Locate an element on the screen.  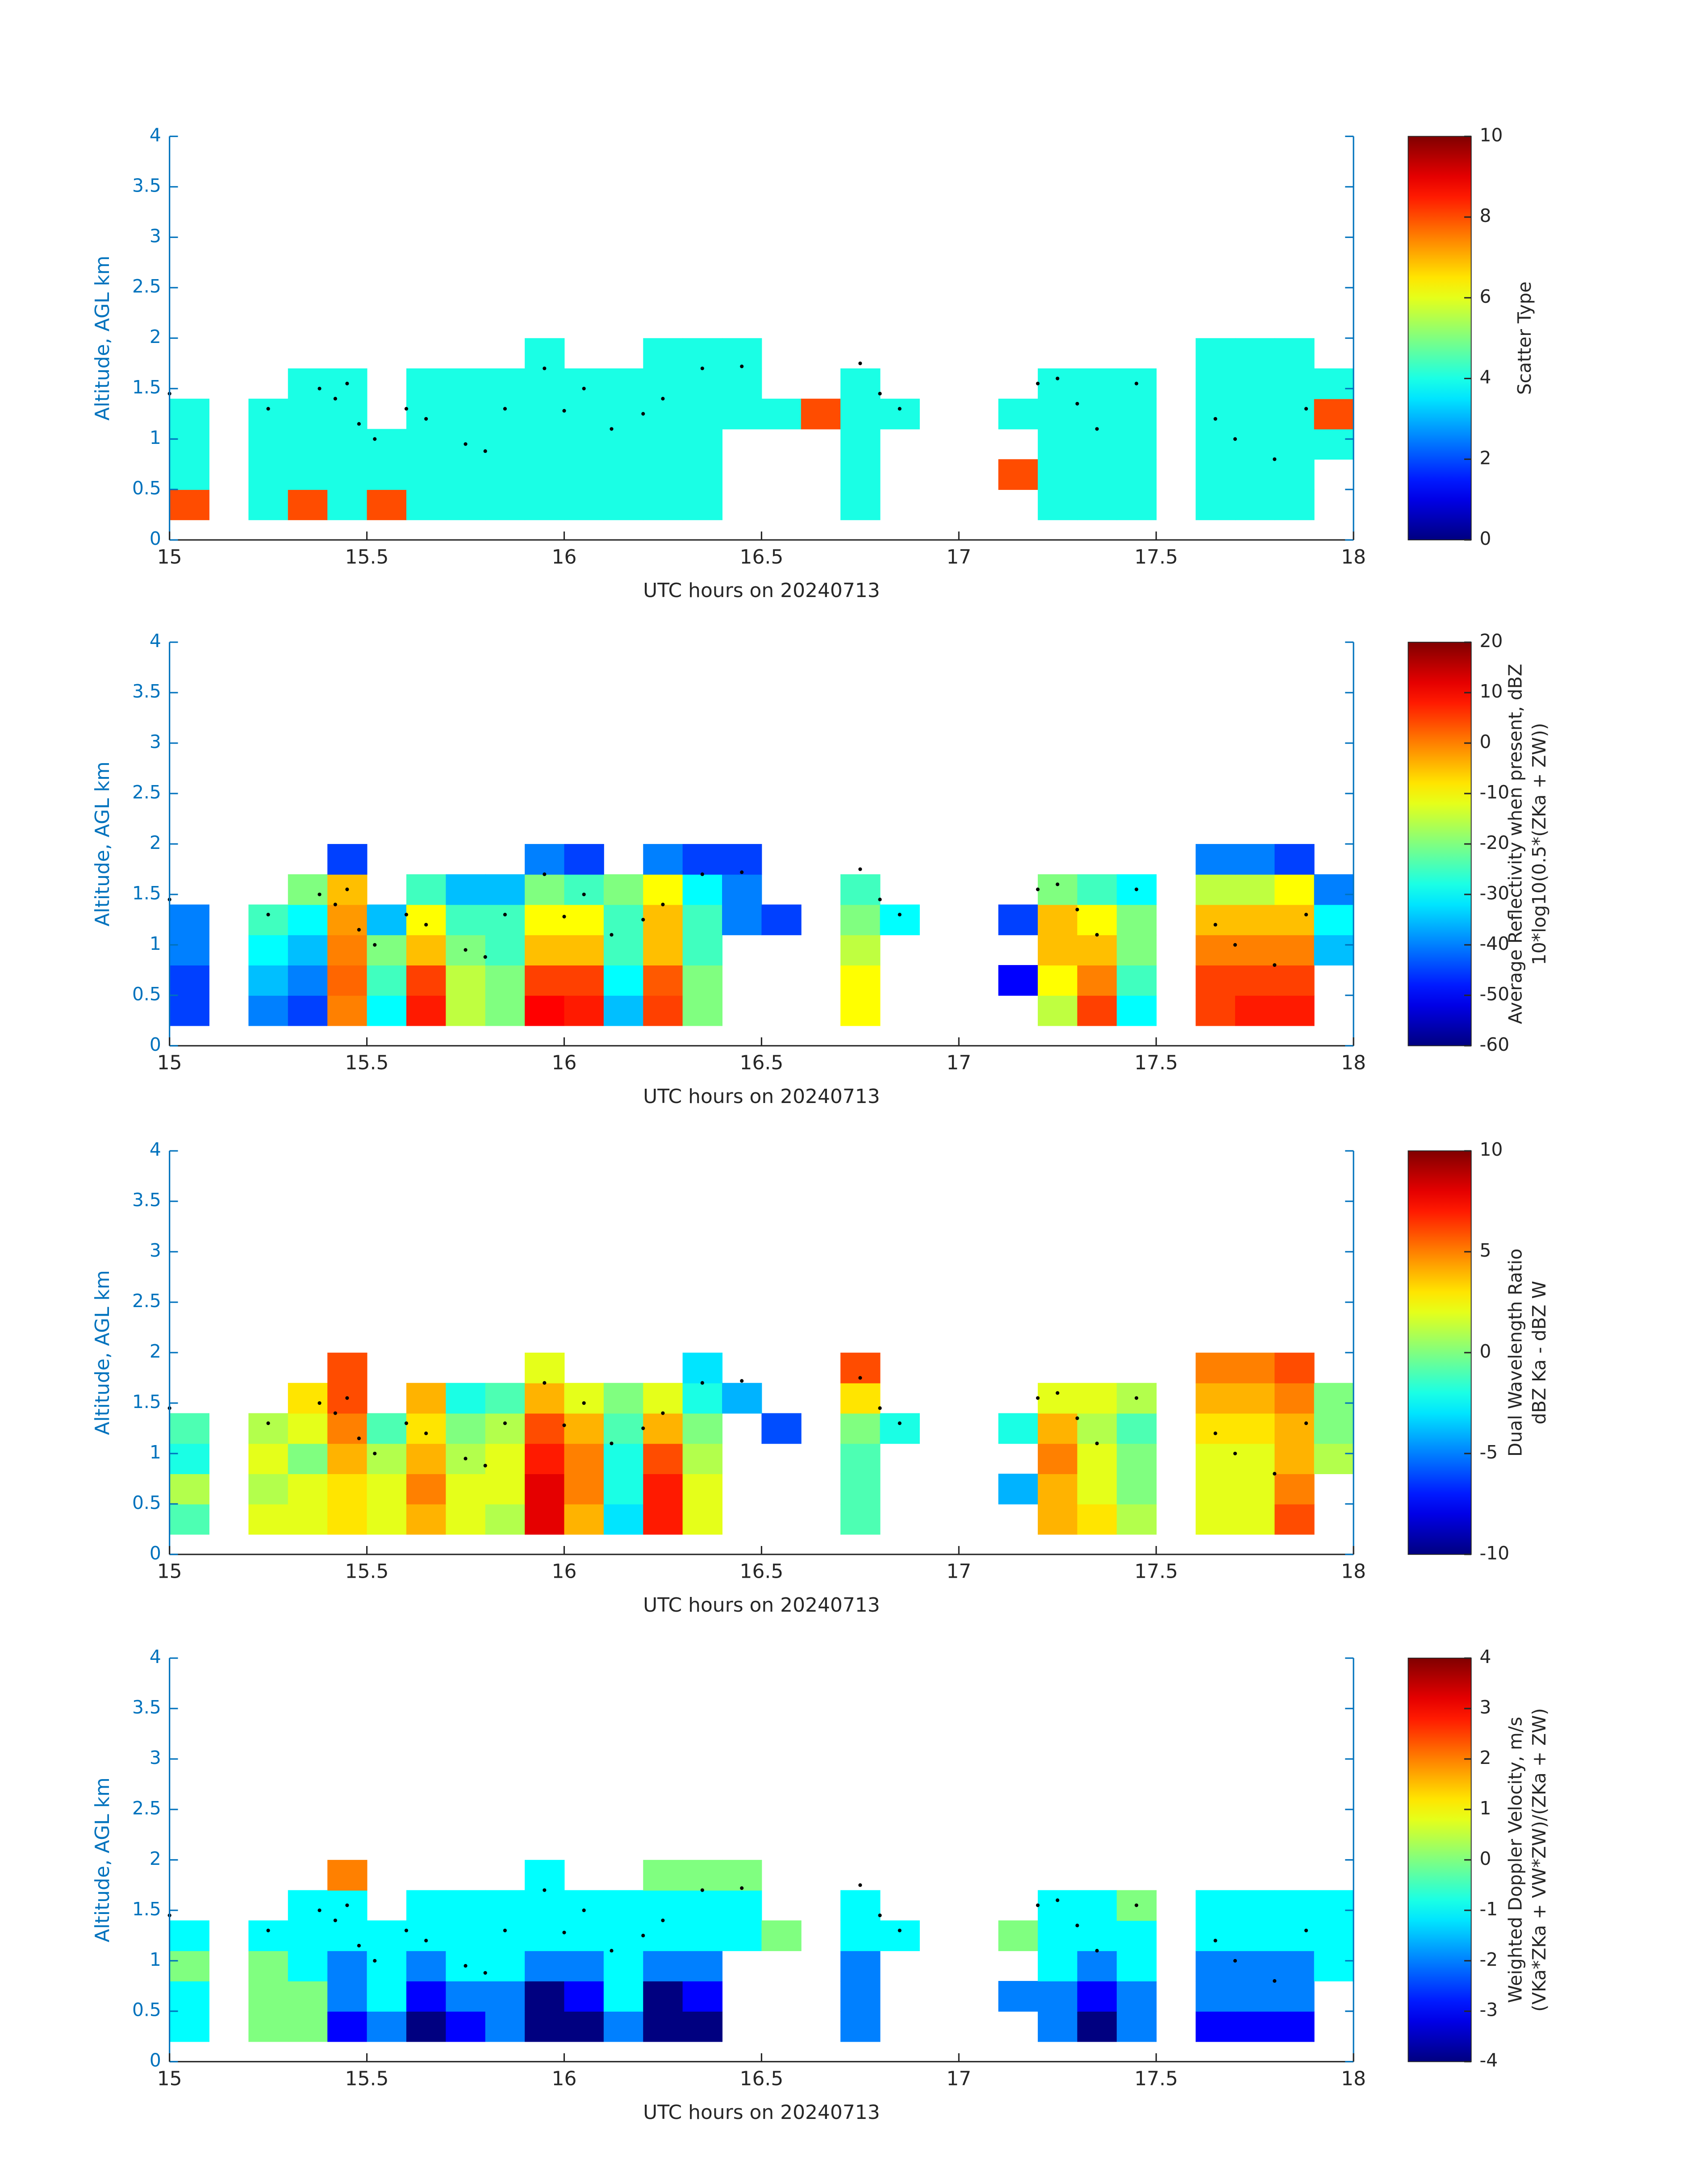
colorbar-tick-label: -30 is located at coordinates (1495, 893).